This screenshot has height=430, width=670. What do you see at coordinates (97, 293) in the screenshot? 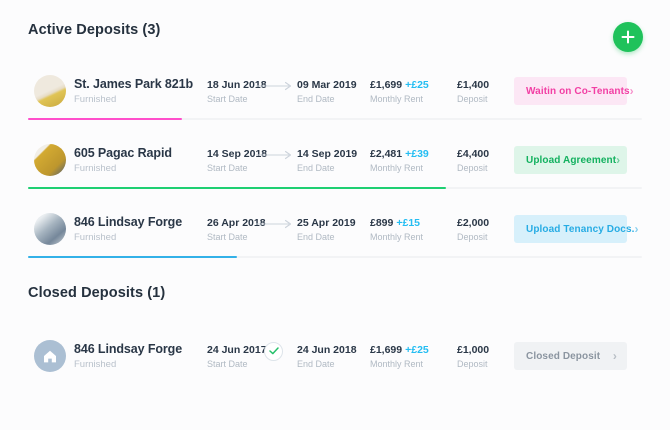
I see `closed-deposits-title: Closed Deposits (1)` at bounding box center [97, 293].